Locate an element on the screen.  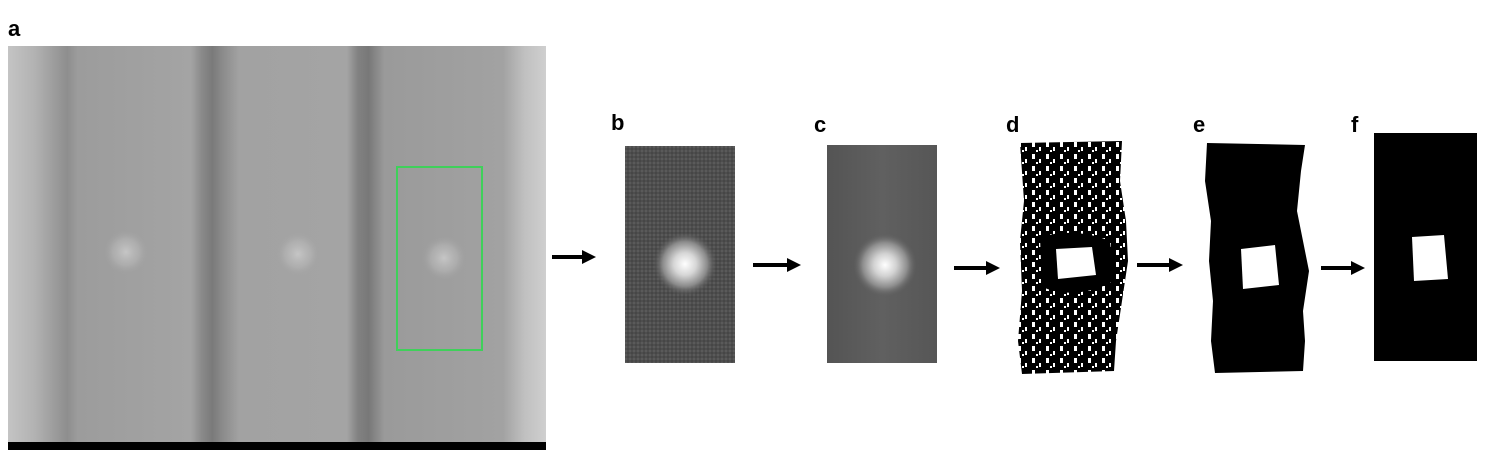
panel-label-b: b is located at coordinates (618, 122).